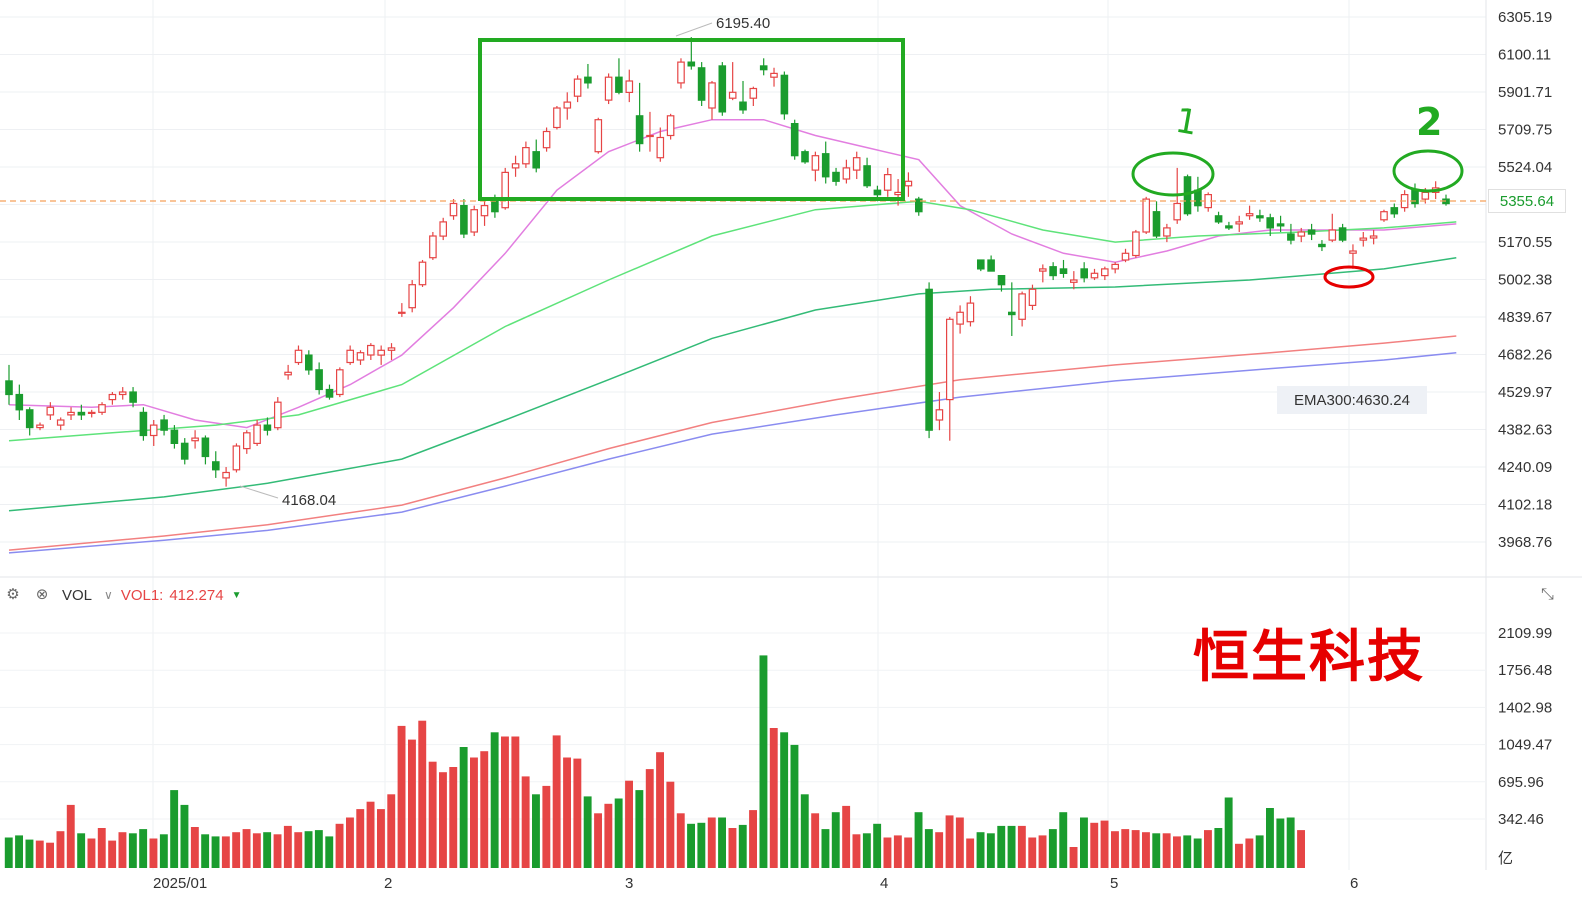 Image resolution: width=1582 pixels, height=906 pixels. What do you see at coordinates (196, 595) in the screenshot?
I see `vol1-value: 412.274` at bounding box center [196, 595].